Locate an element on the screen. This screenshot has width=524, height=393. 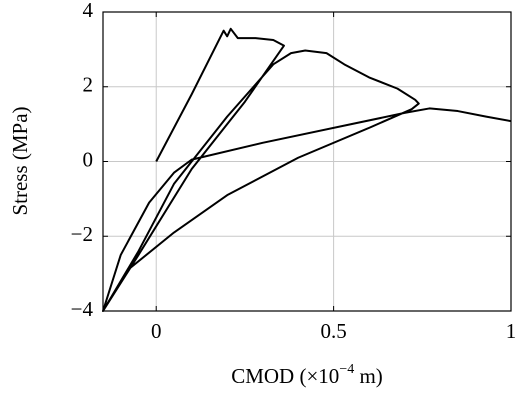
y-tick-label: 0 is located at coordinates (88, 159).